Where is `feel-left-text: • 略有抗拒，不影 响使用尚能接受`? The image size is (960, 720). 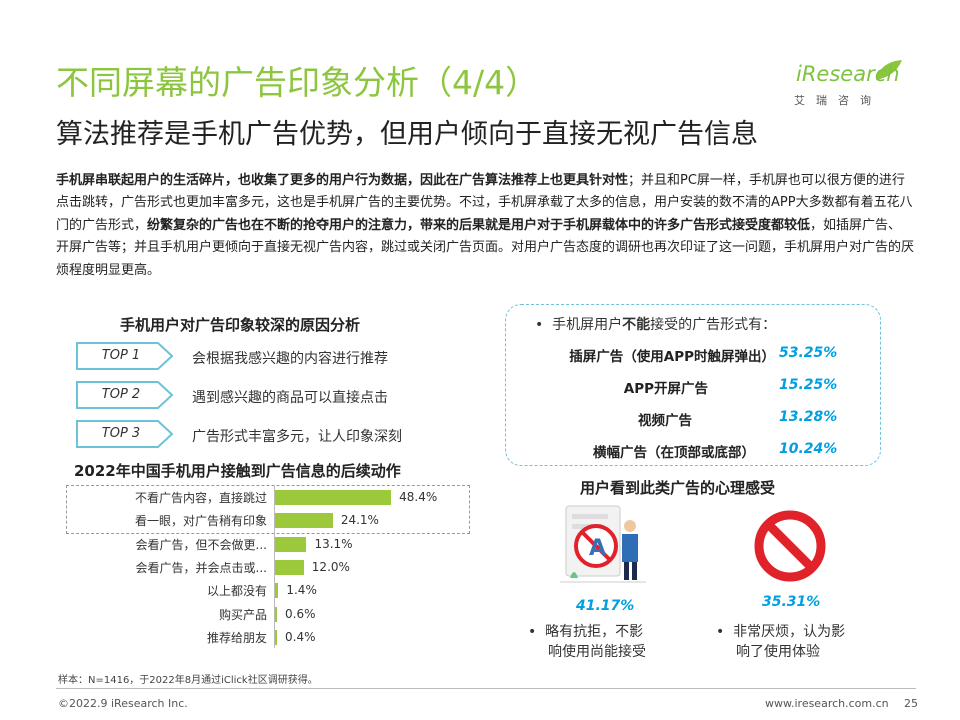 feel-left-text: • 略有抗拒，不影 响使用尚能接受 is located at coordinates (587, 642).